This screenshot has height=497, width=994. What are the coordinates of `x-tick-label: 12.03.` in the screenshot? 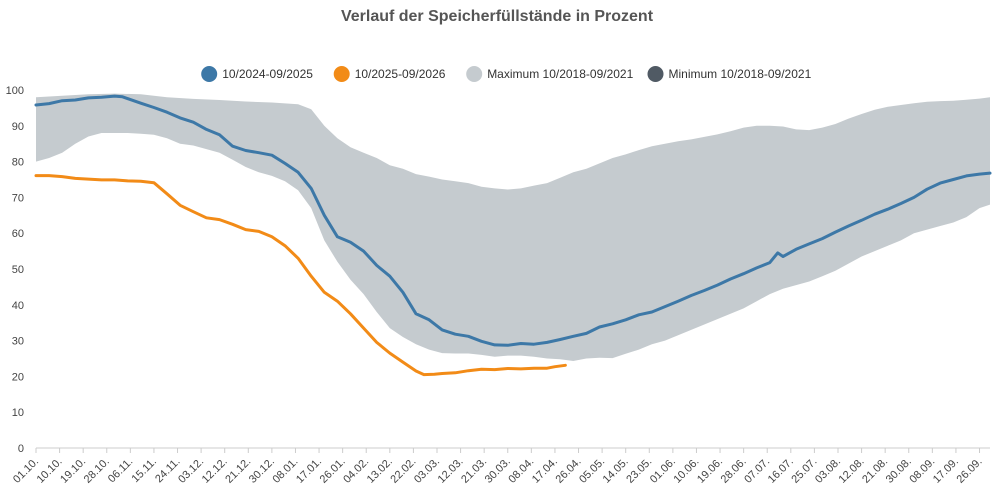 It's located at (451, 471).